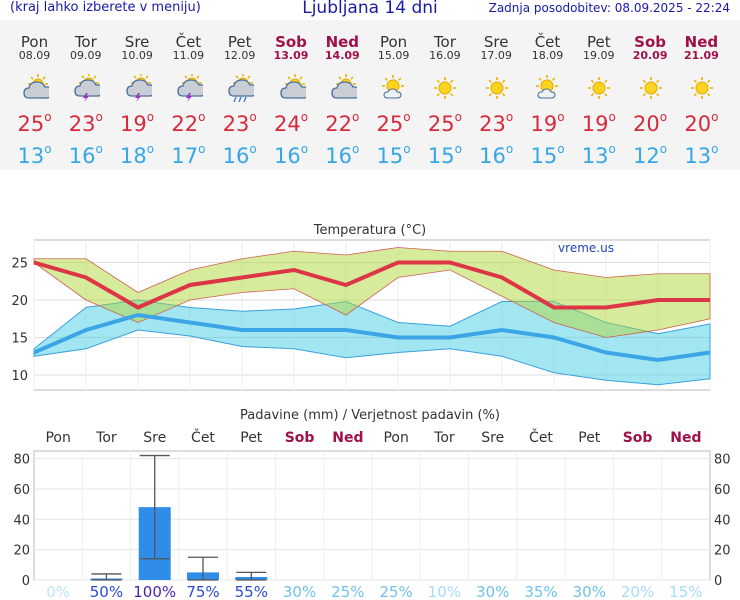  What do you see at coordinates (239, 55) in the screenshot?
I see `day-date: 12.09` at bounding box center [239, 55].